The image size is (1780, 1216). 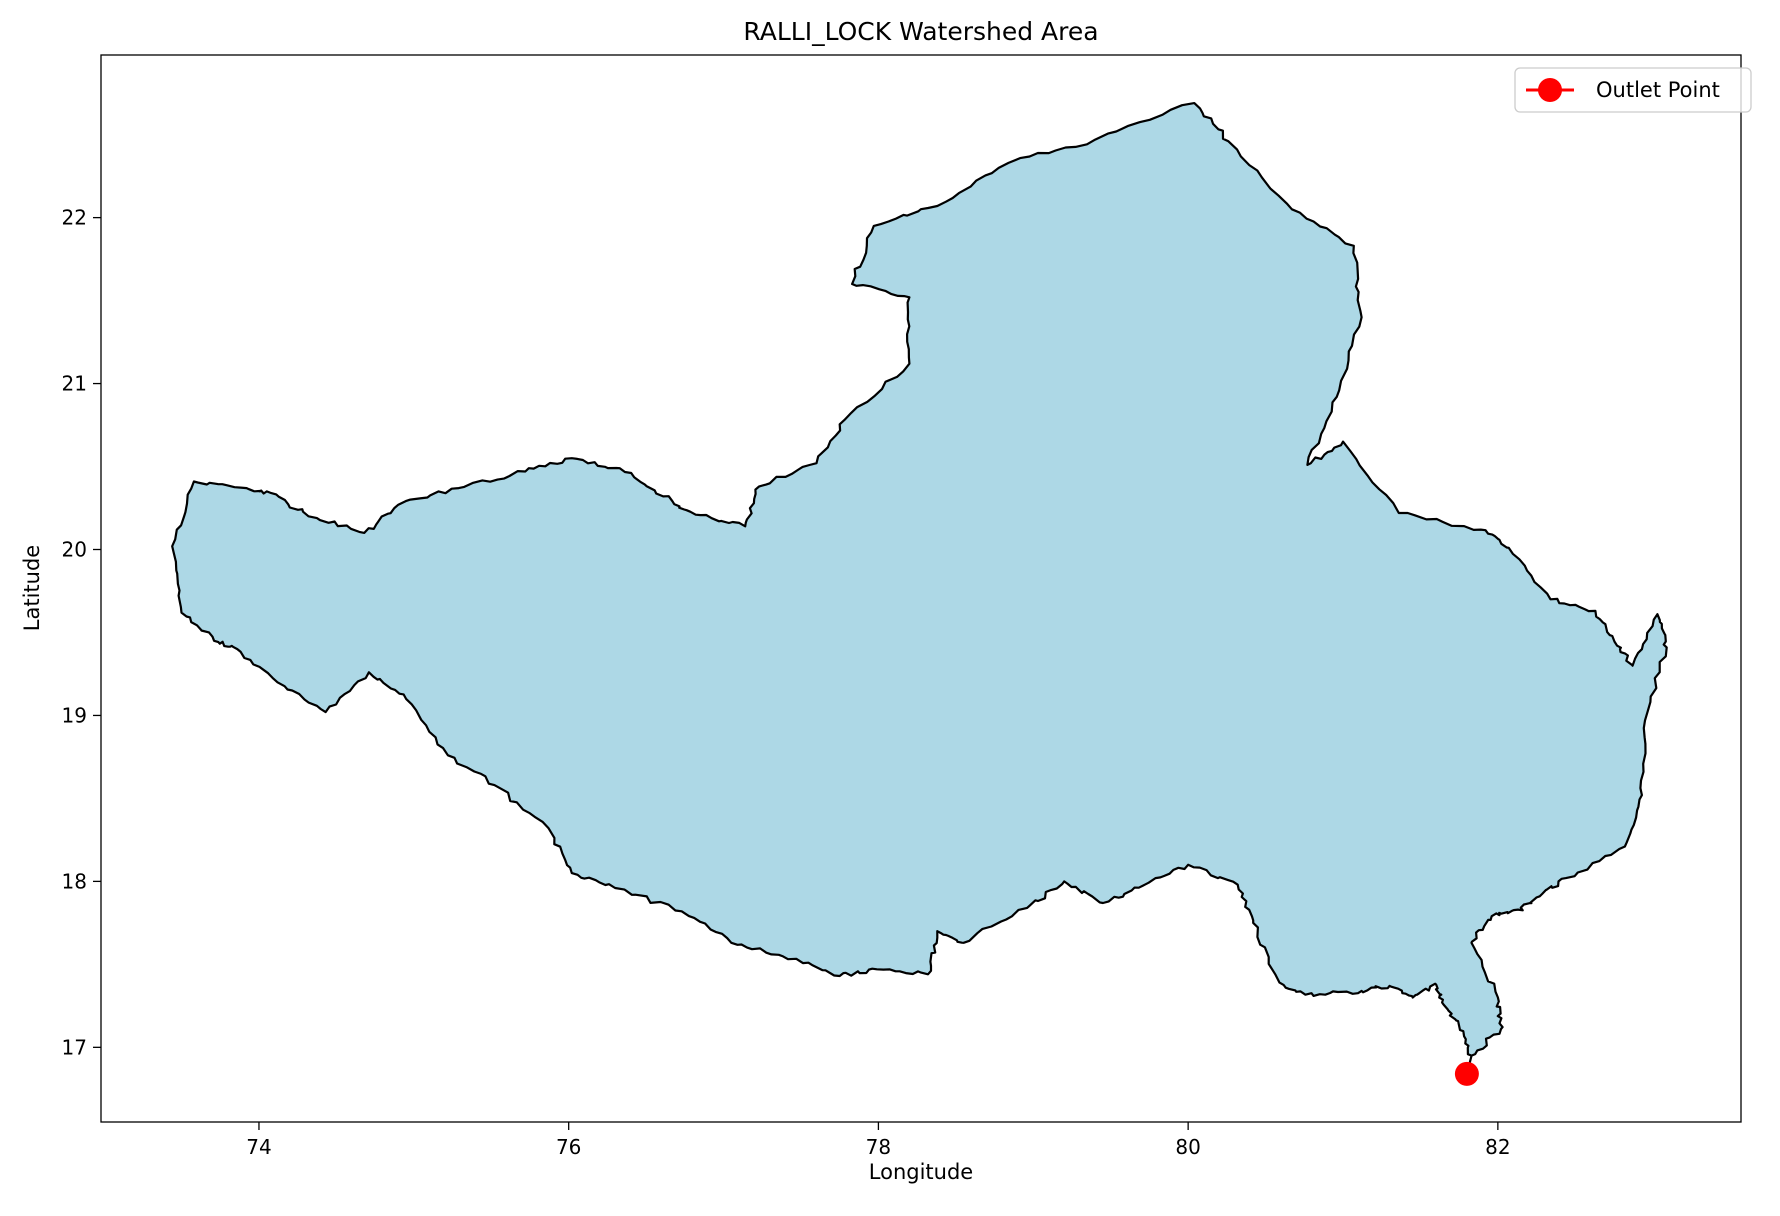 I want to click on y-tick-label: 19, so click(x=74, y=715).